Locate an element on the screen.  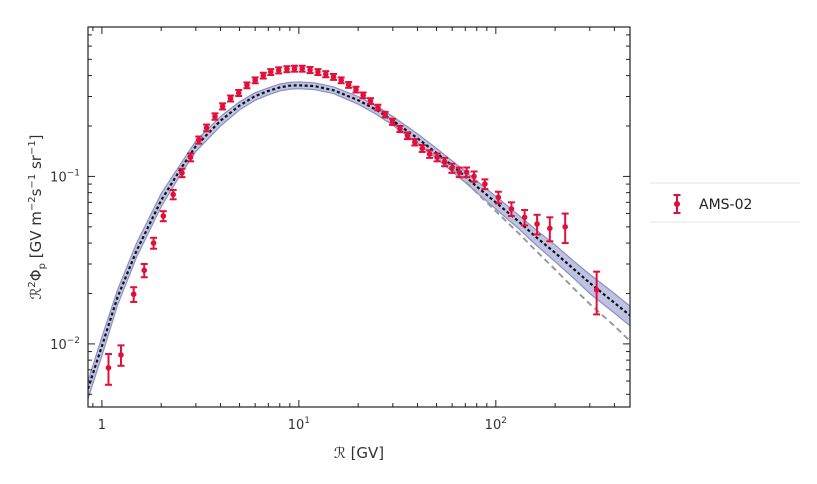
legend-label-ams02: AMS-02 is located at coordinates (725, 205).